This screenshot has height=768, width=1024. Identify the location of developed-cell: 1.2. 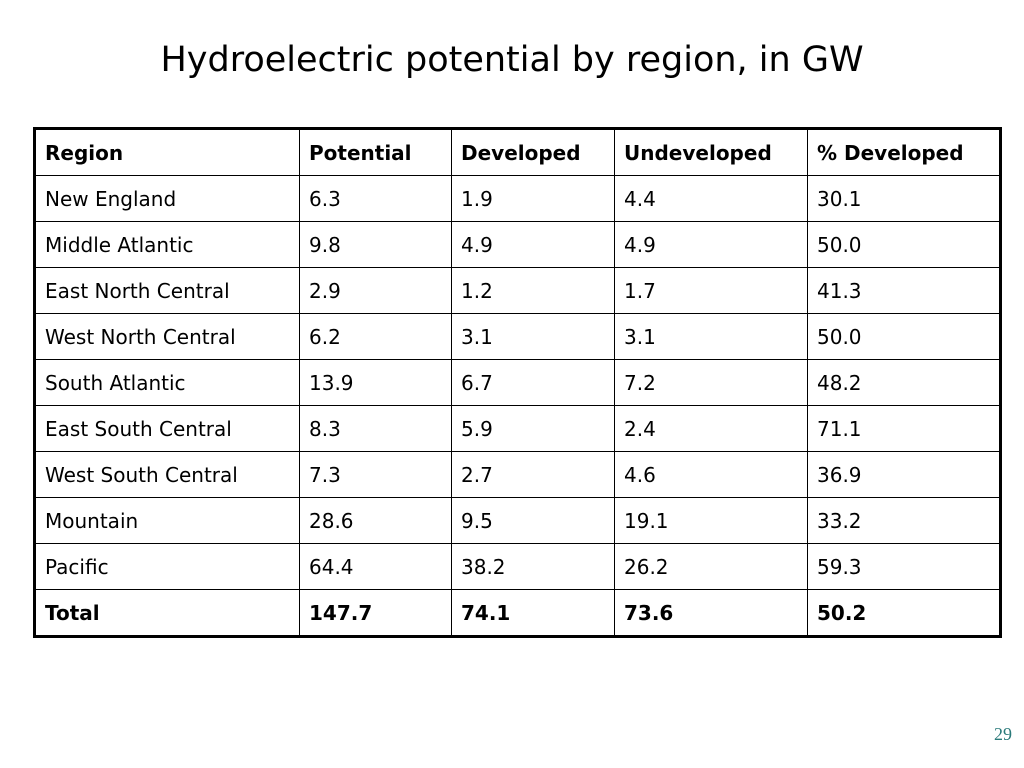
(533, 290).